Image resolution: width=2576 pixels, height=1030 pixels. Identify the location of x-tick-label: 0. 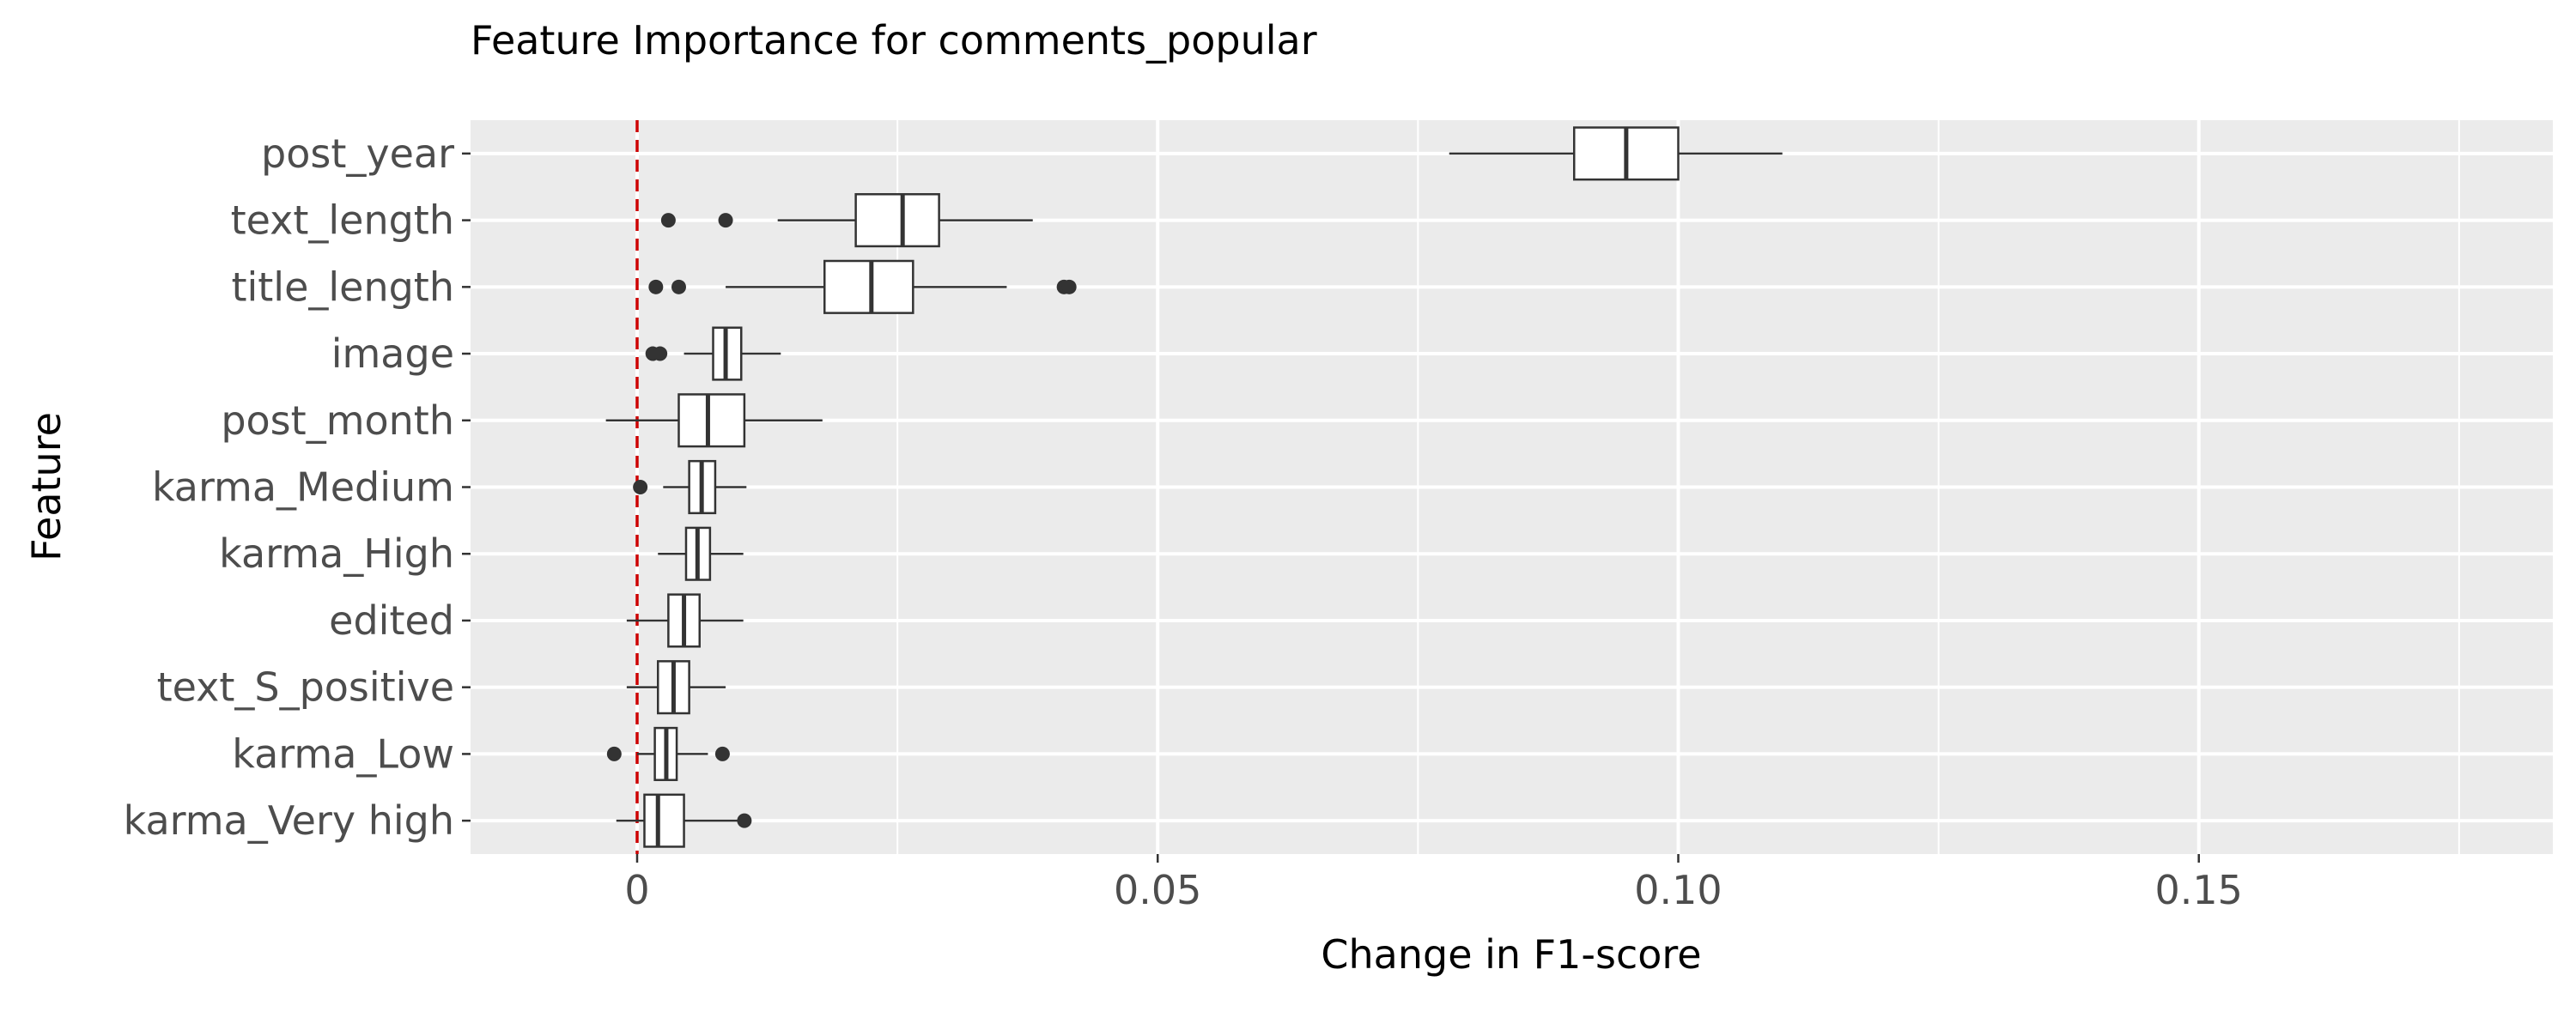
(636, 890).